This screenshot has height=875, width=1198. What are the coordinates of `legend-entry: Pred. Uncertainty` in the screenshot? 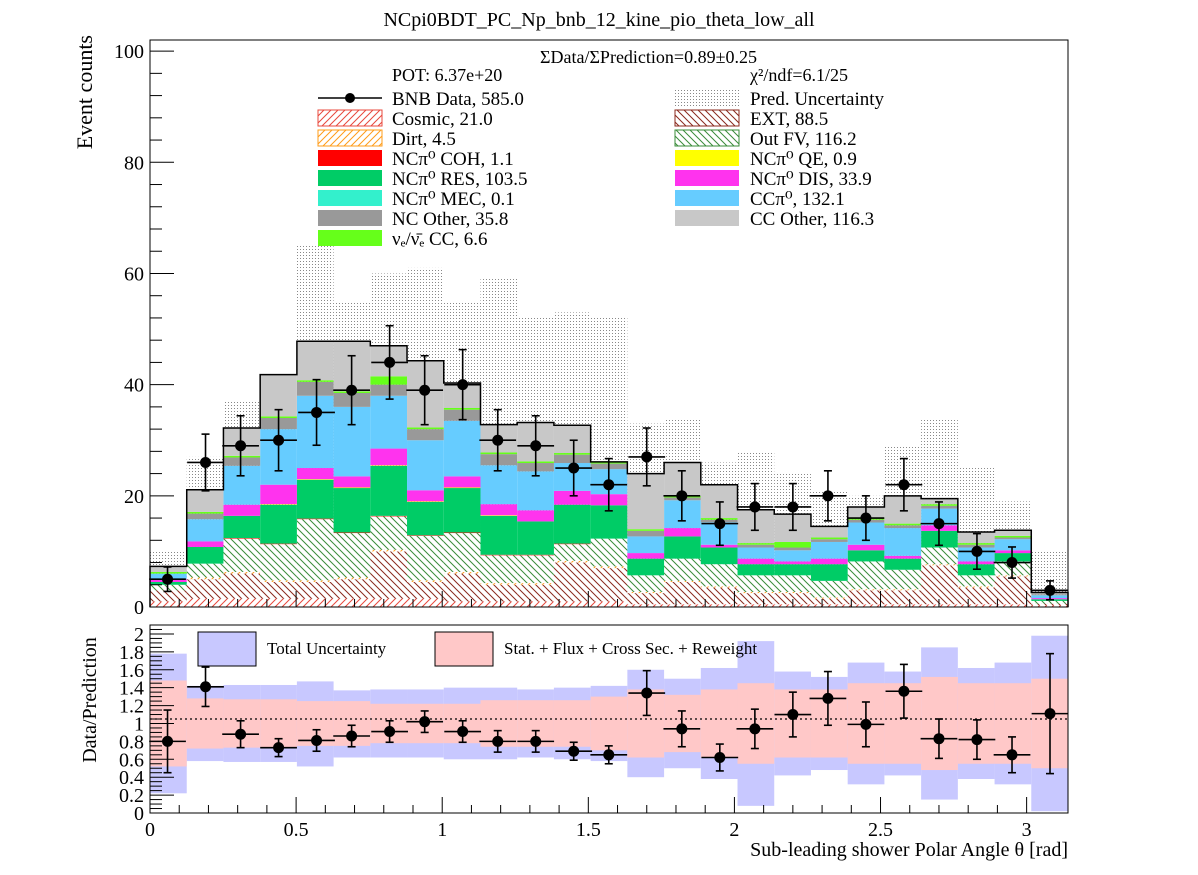 It's located at (780, 99).